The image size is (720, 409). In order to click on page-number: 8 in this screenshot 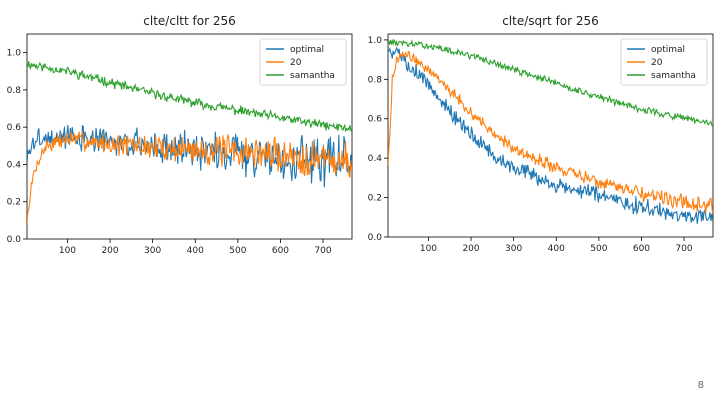, I will do `click(700, 385)`.